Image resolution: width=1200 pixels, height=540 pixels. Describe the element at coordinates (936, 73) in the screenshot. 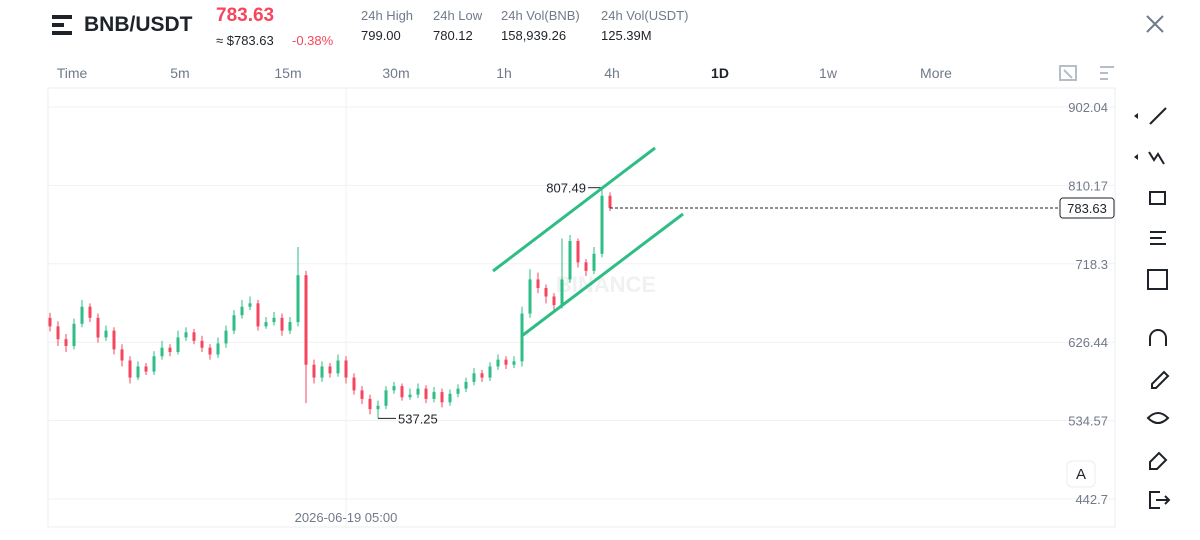

I see `timeframe-tab: More` at that location.